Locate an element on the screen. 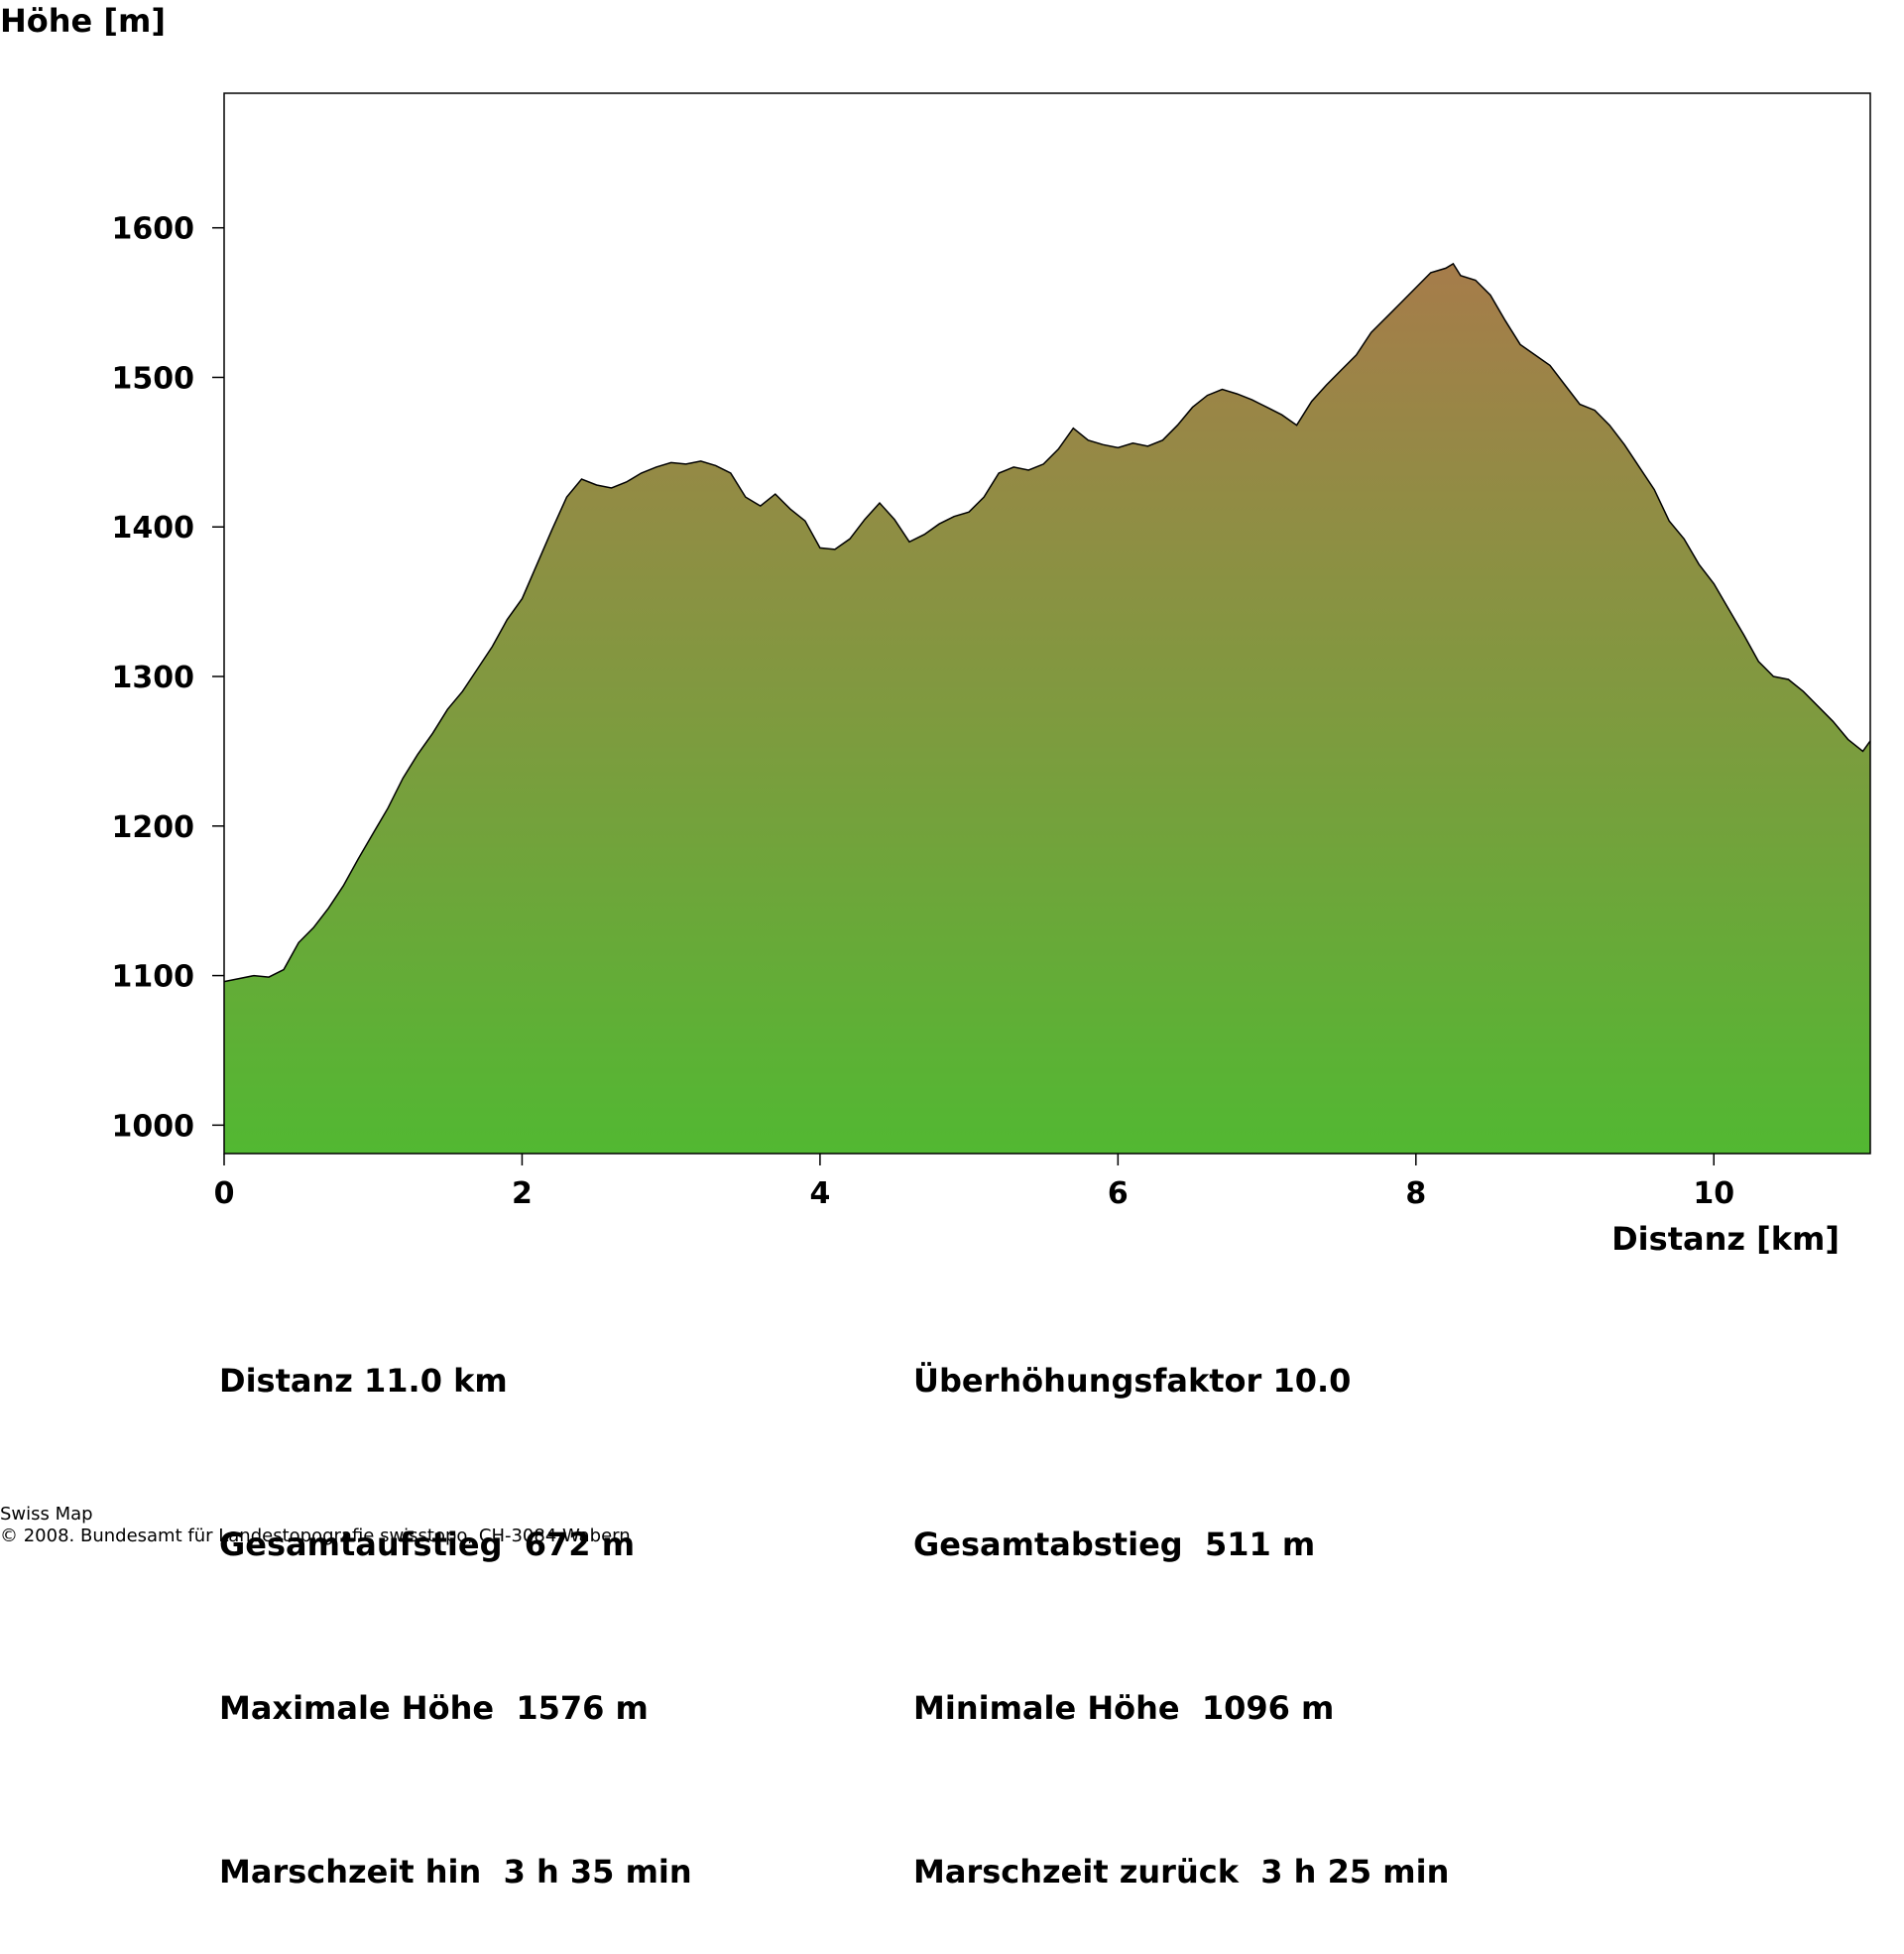  stat-walking-time-outbound: Marschzeit hin 3 h 35 min is located at coordinates (455, 1872).